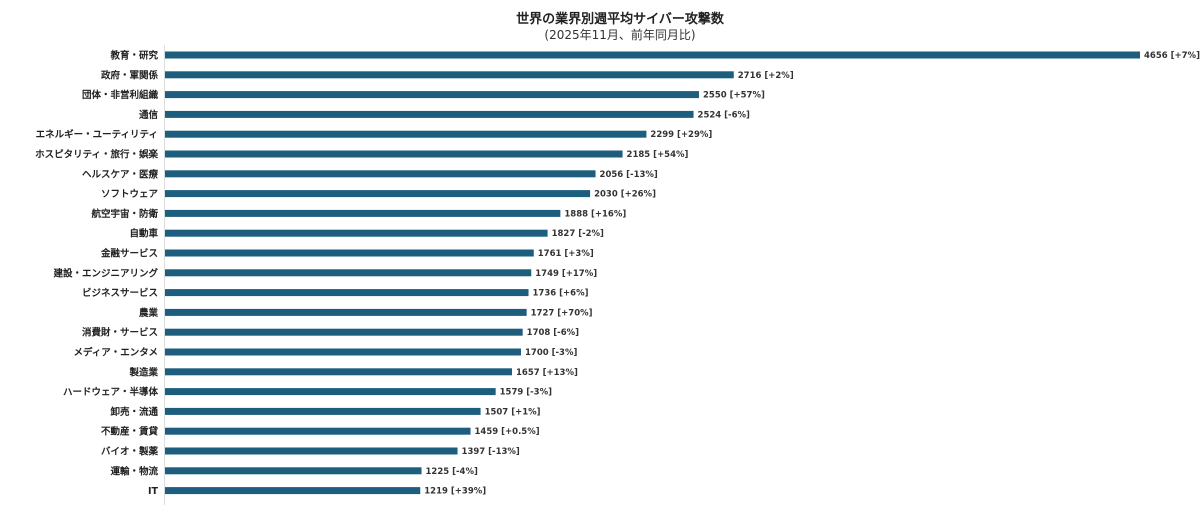 This screenshot has height=520, width=1200. Describe the element at coordinates (455, 492) in the screenshot. I see `data-label: 1219 [+39%]` at that location.